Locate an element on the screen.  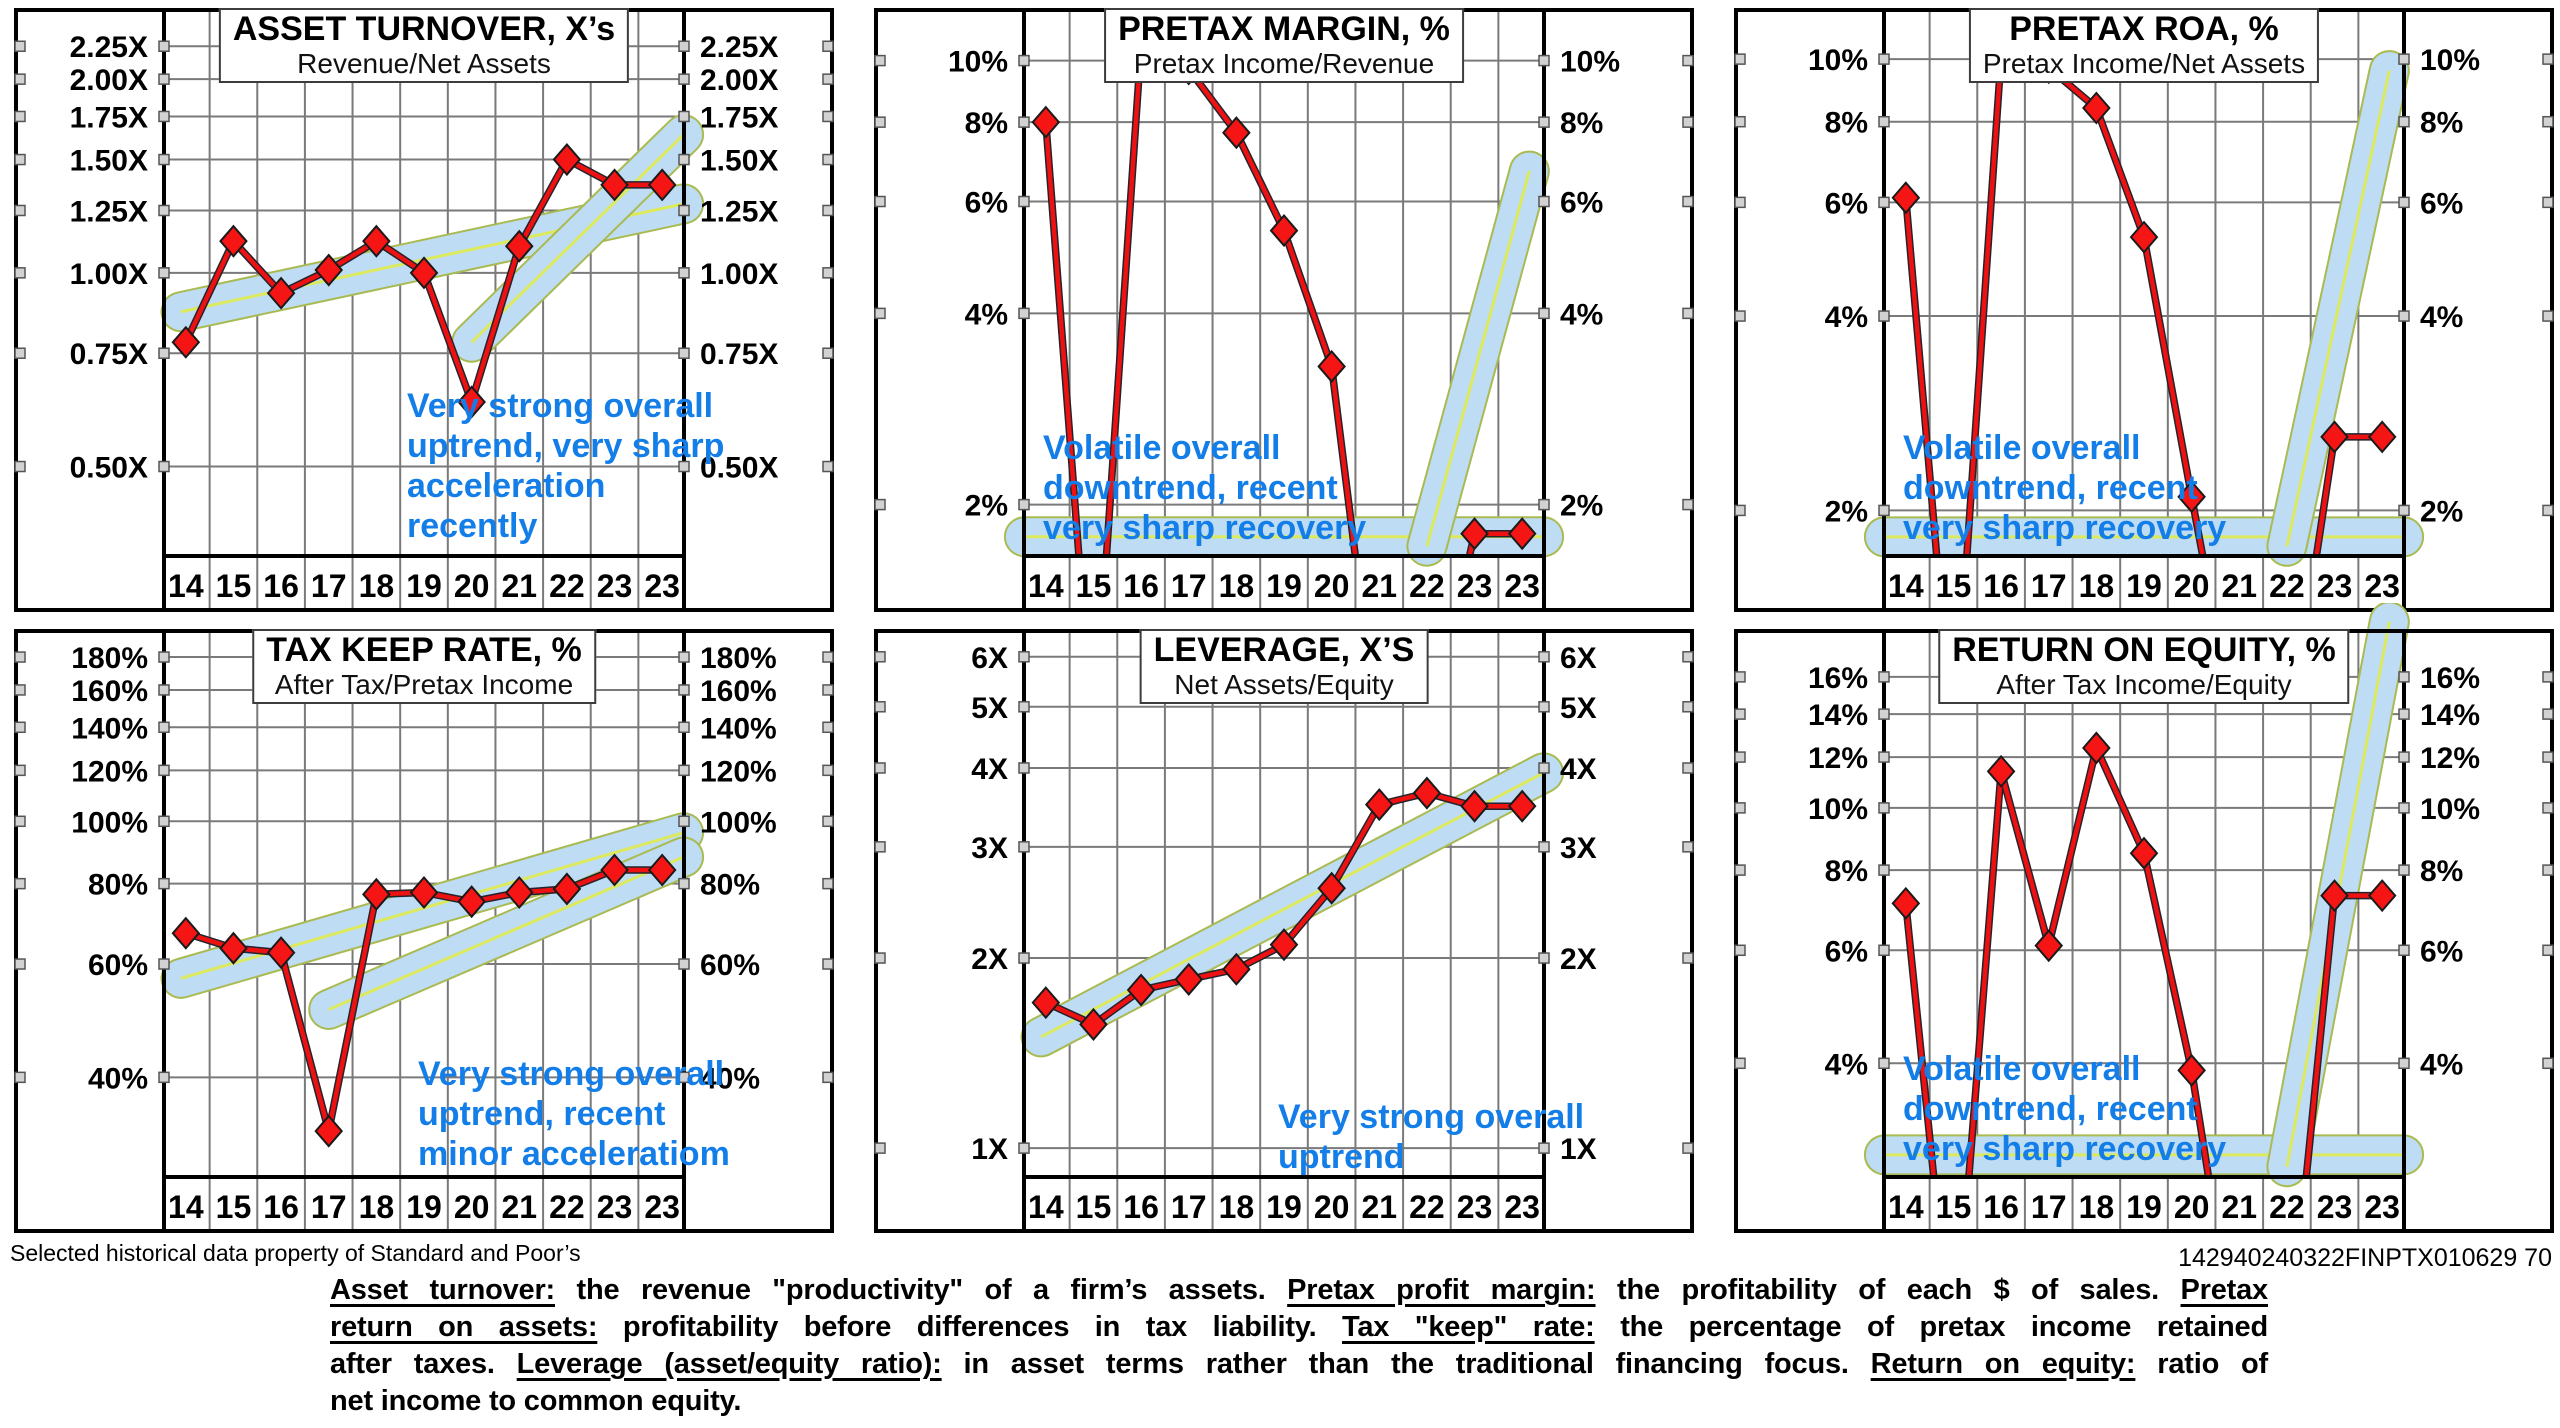
y-tick-label-right: 5X is located at coordinates (1578, 708).